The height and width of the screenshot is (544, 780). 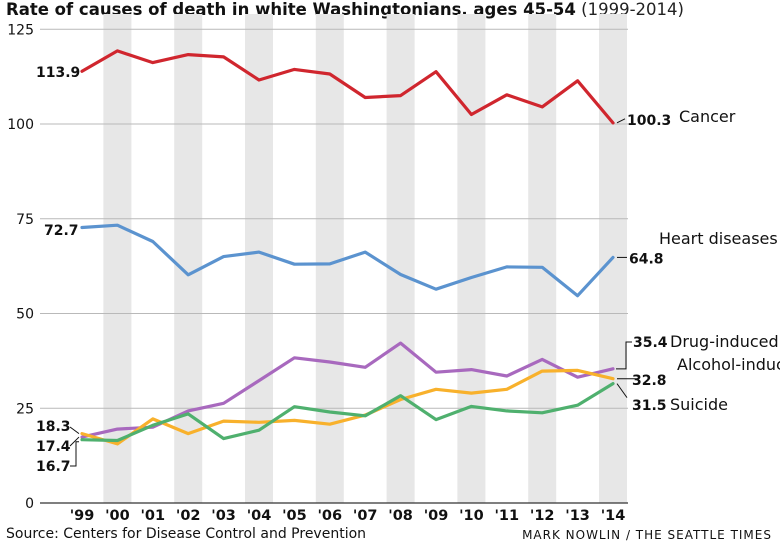 I want to click on x-tick-label: '04, so click(x=259, y=516).